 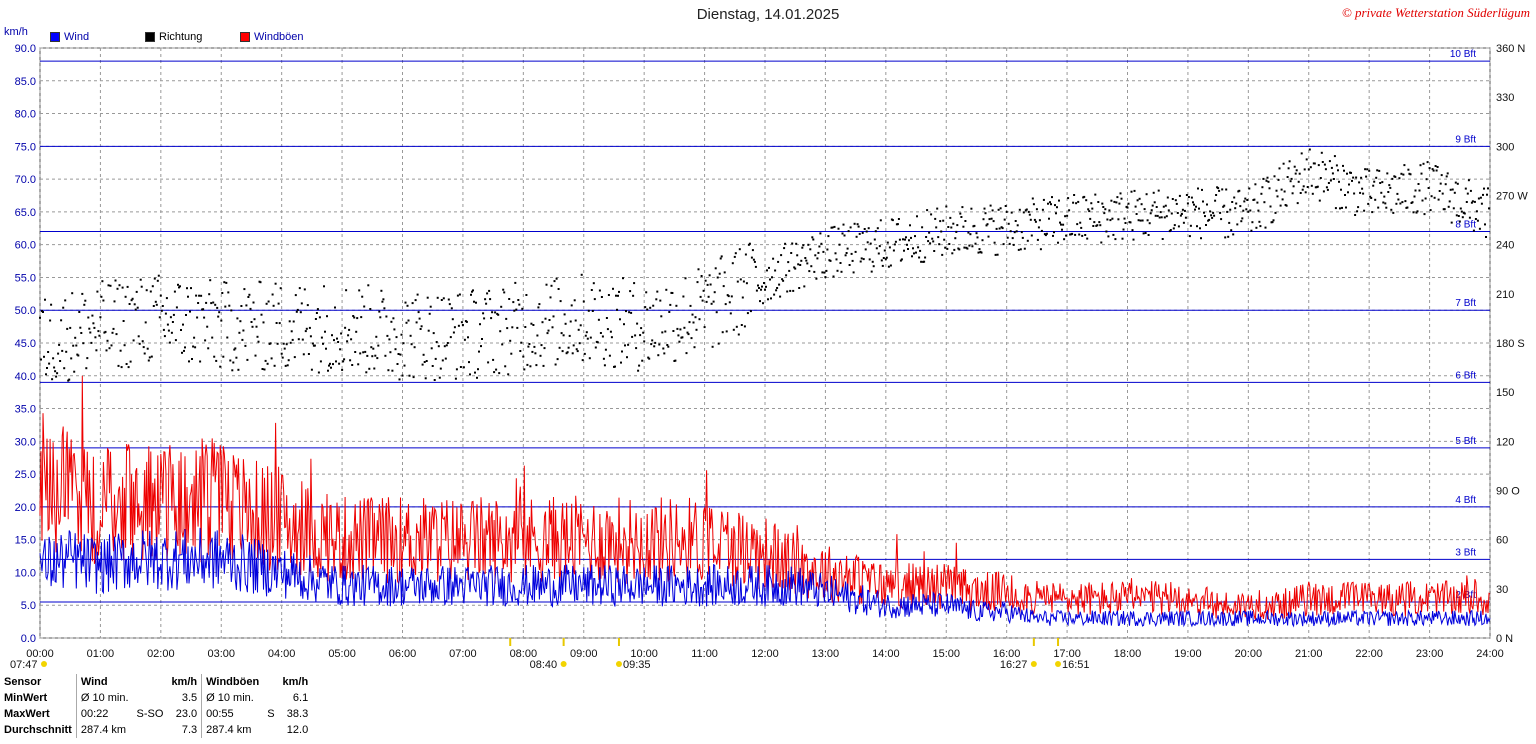 What do you see at coordinates (1465, 225) in the screenshot?
I see `beaufort-label: 8 Bft` at bounding box center [1465, 225].